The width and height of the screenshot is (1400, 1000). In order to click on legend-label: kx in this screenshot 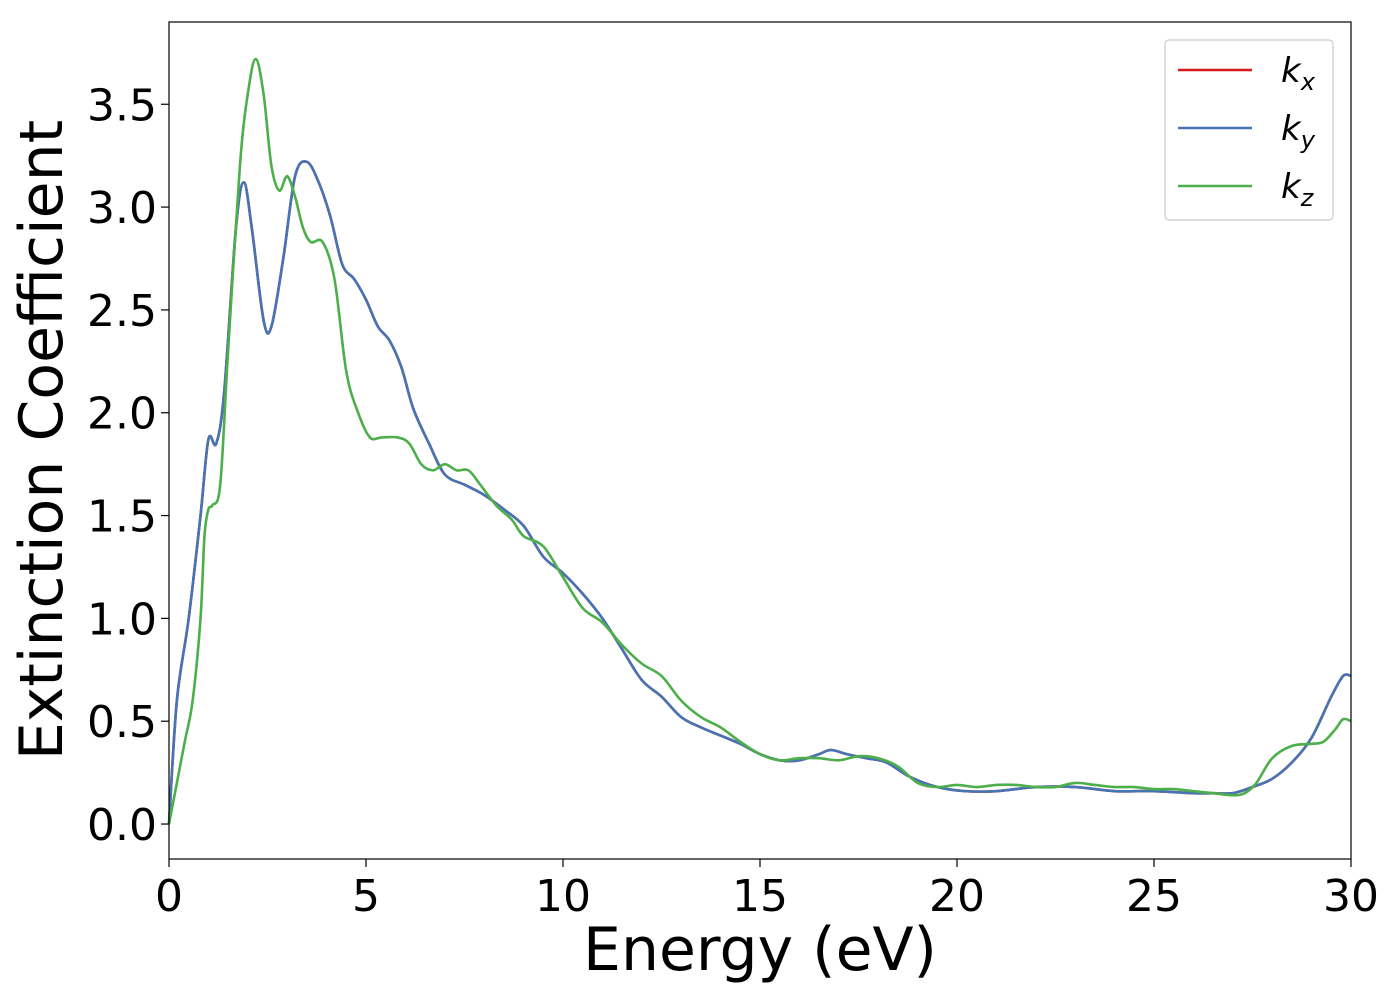, I will do `click(1298, 73)`.